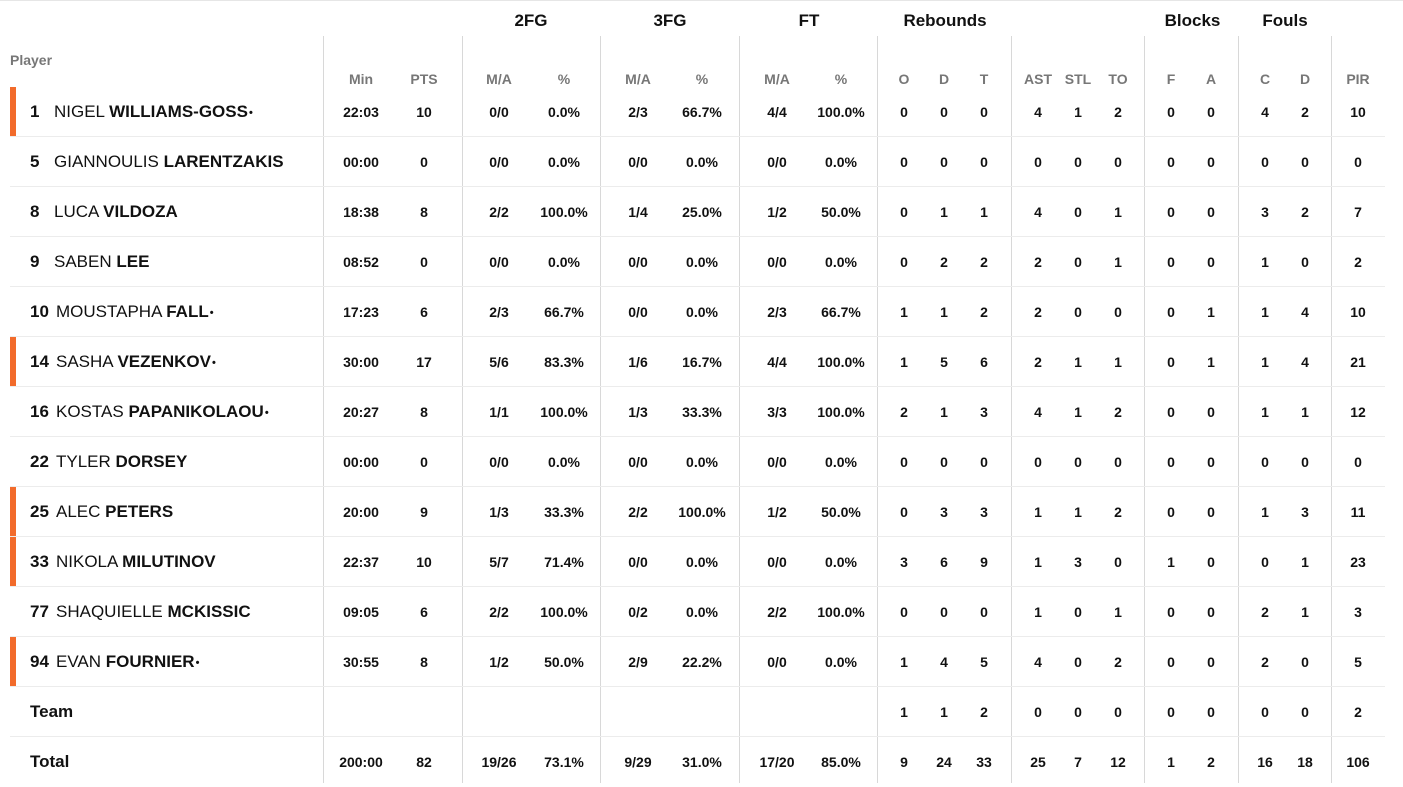 This screenshot has width=1403, height=787. I want to click on stat-cell: 21, so click(1358, 362).